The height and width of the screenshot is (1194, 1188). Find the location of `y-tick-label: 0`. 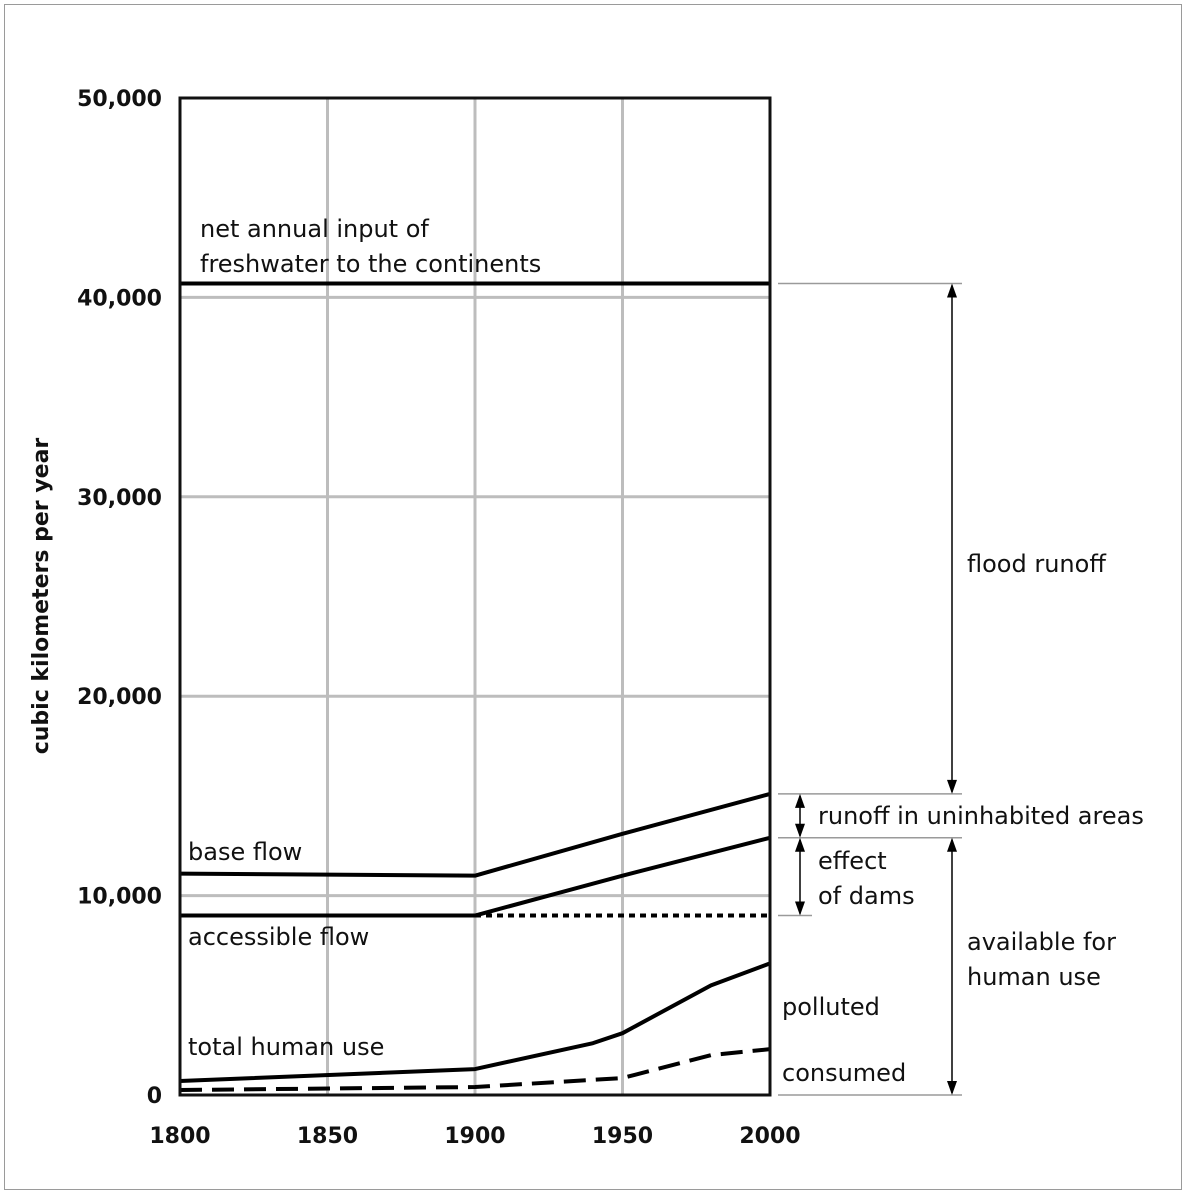

y-tick-label: 0 is located at coordinates (154, 1096).